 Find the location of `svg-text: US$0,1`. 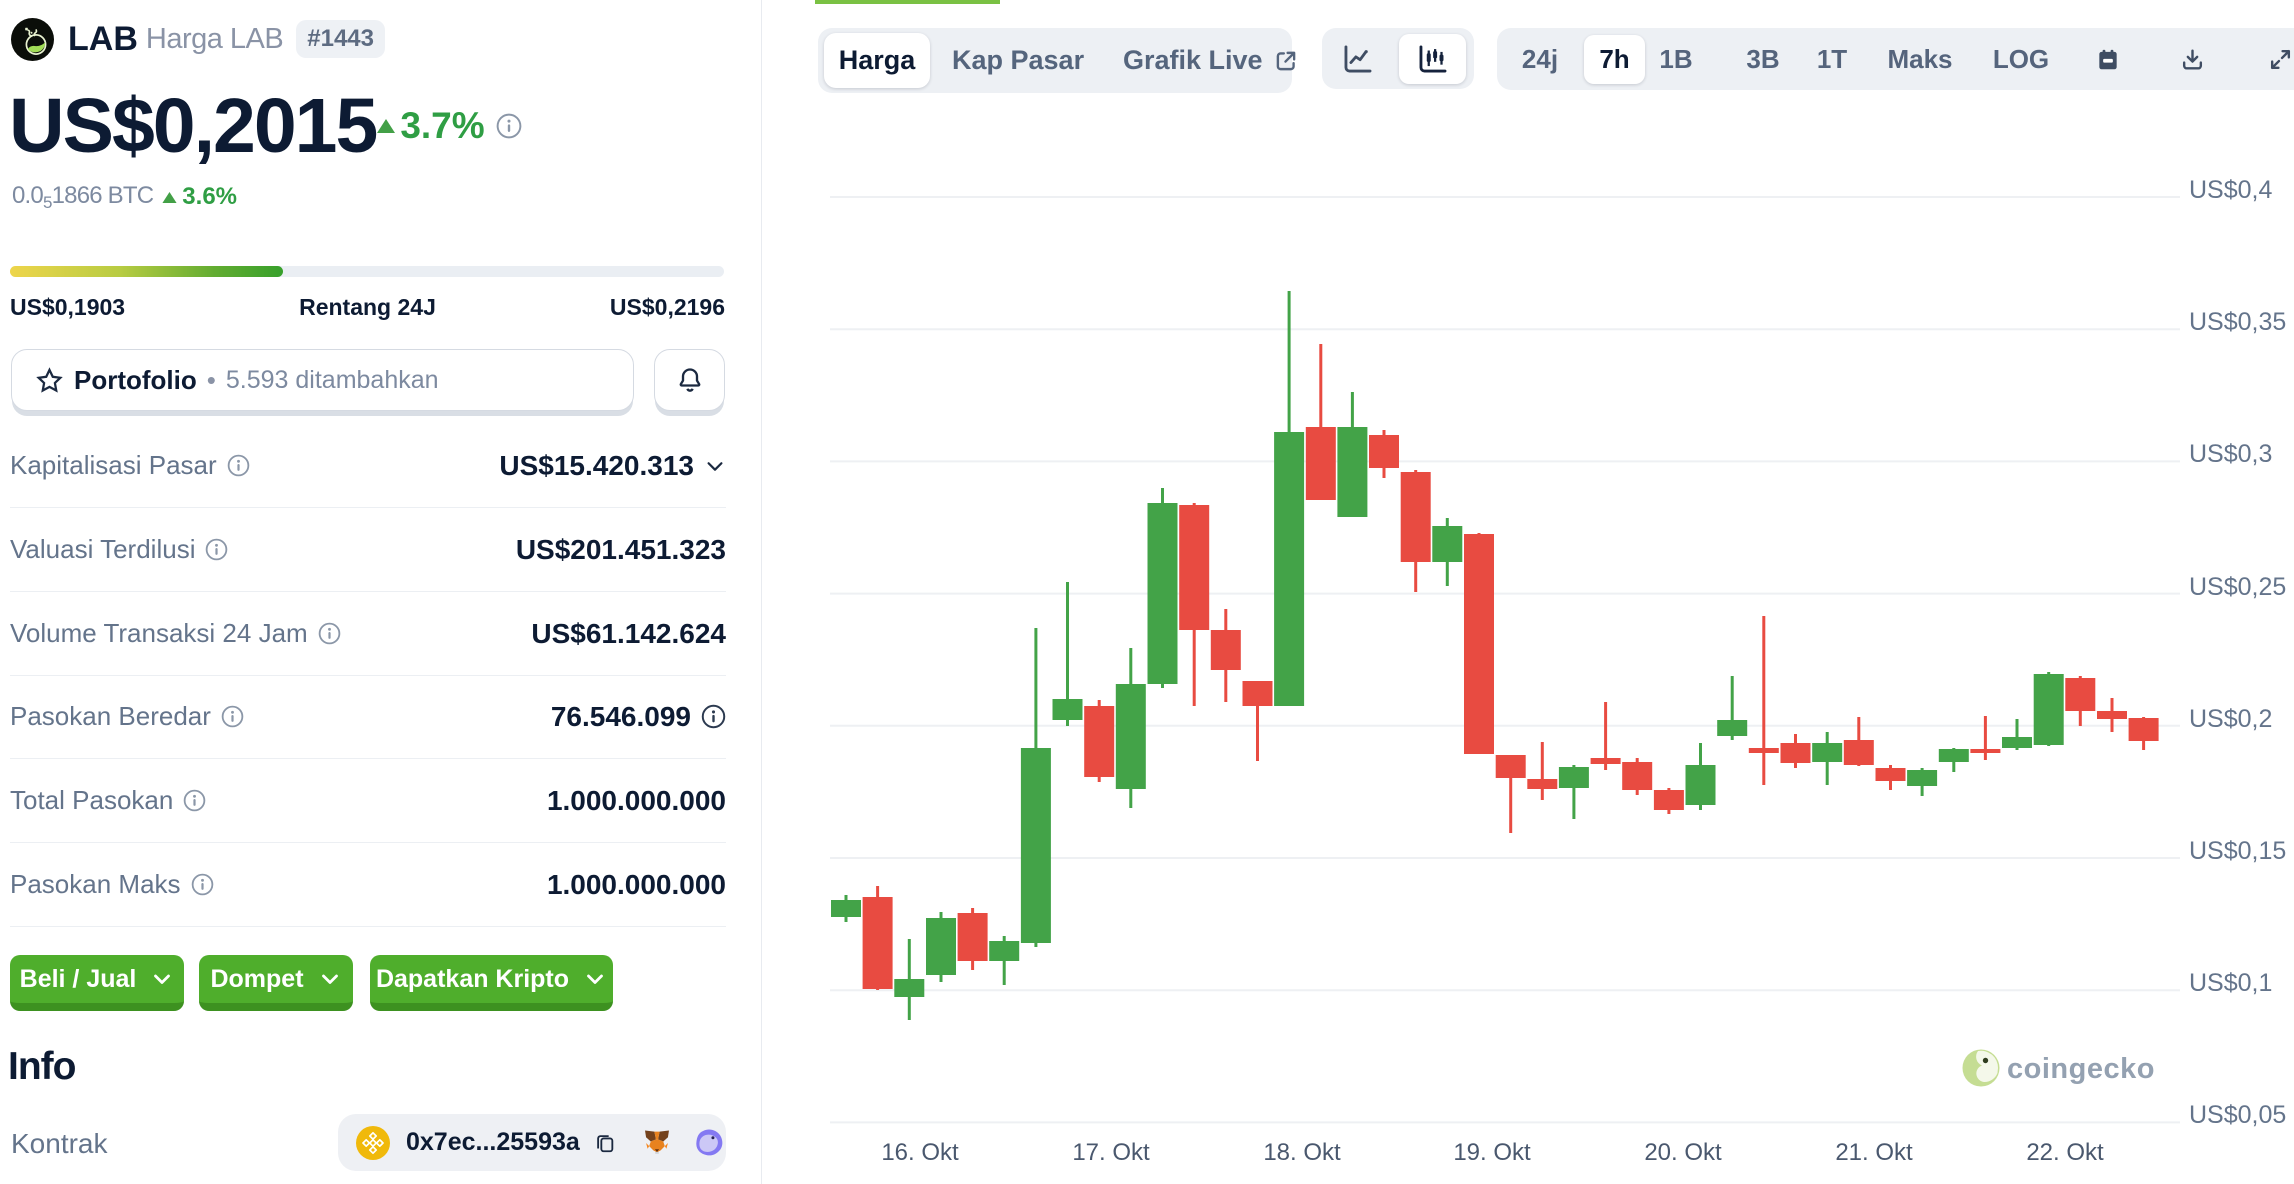

svg-text: US$0,1 is located at coordinates (2230, 983).